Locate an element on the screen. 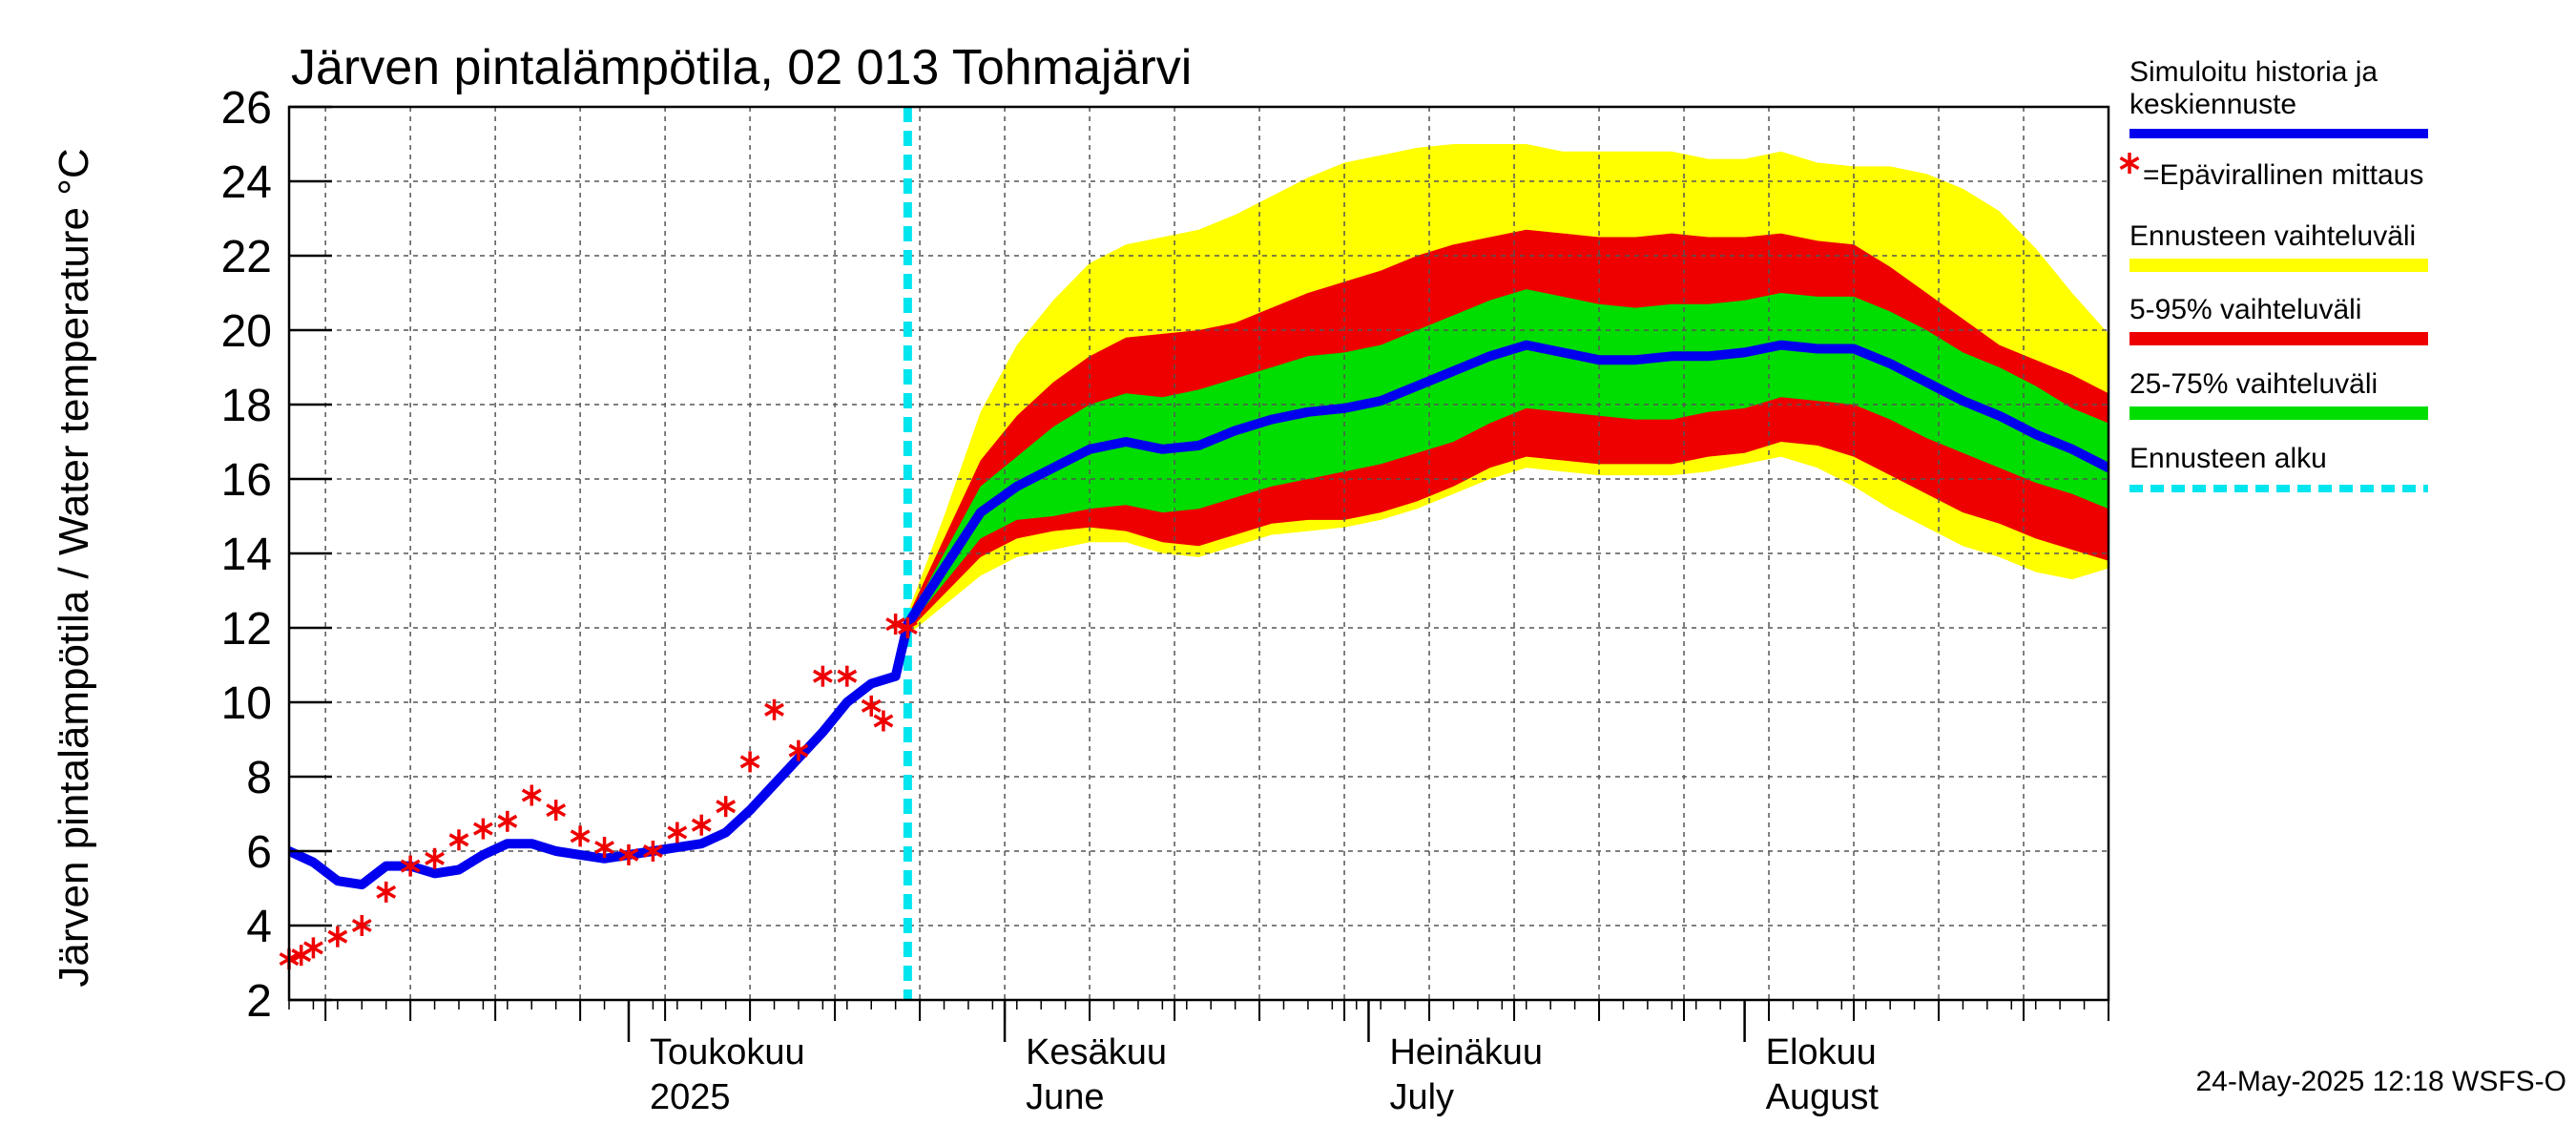  legend-label-25-75: 25-75% vaihteluväli is located at coordinates (2253, 384).